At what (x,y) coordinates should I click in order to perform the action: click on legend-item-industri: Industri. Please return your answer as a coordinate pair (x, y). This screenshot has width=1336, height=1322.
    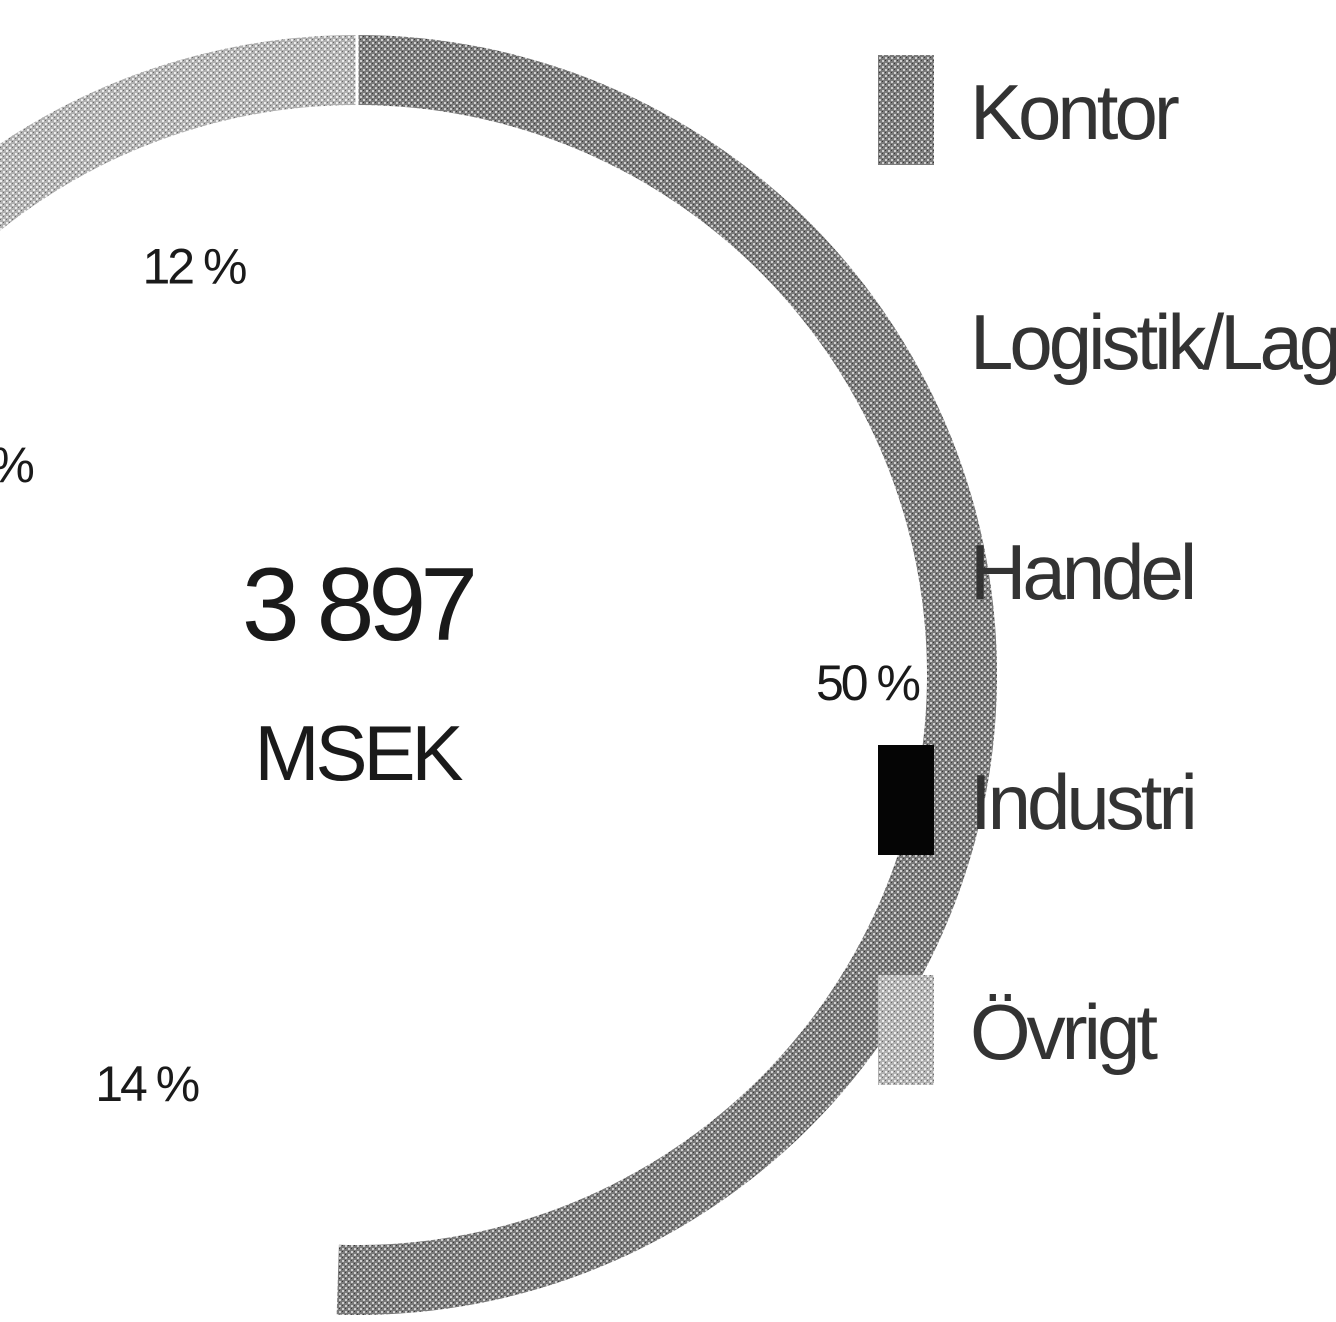
    Looking at the image, I should click on (1038, 800).